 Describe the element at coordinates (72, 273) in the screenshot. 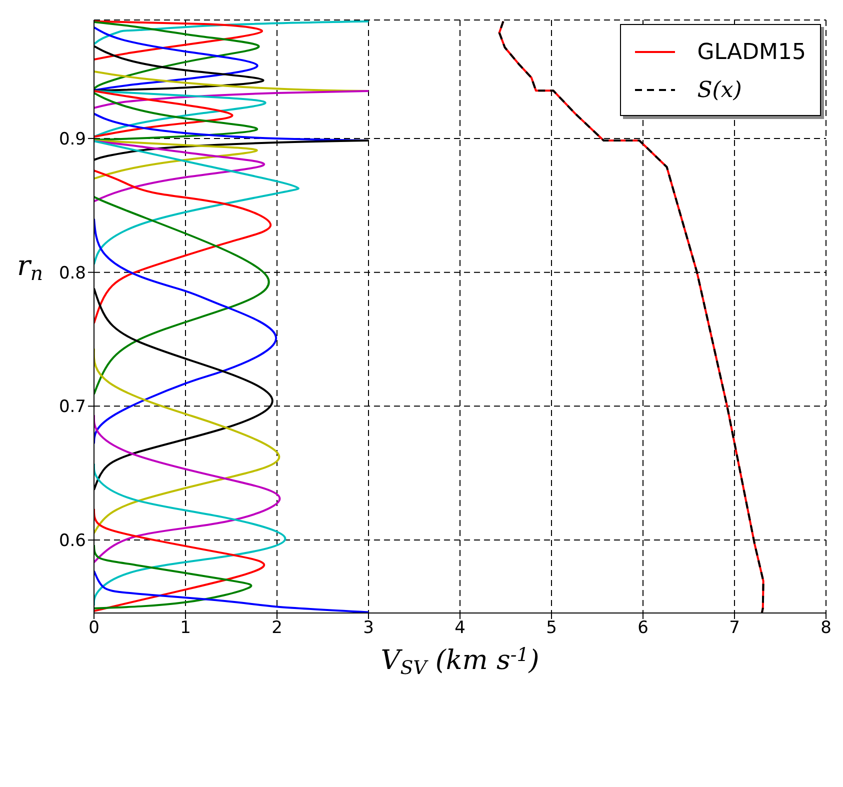

I see `y-tick-label: 0.8` at that location.